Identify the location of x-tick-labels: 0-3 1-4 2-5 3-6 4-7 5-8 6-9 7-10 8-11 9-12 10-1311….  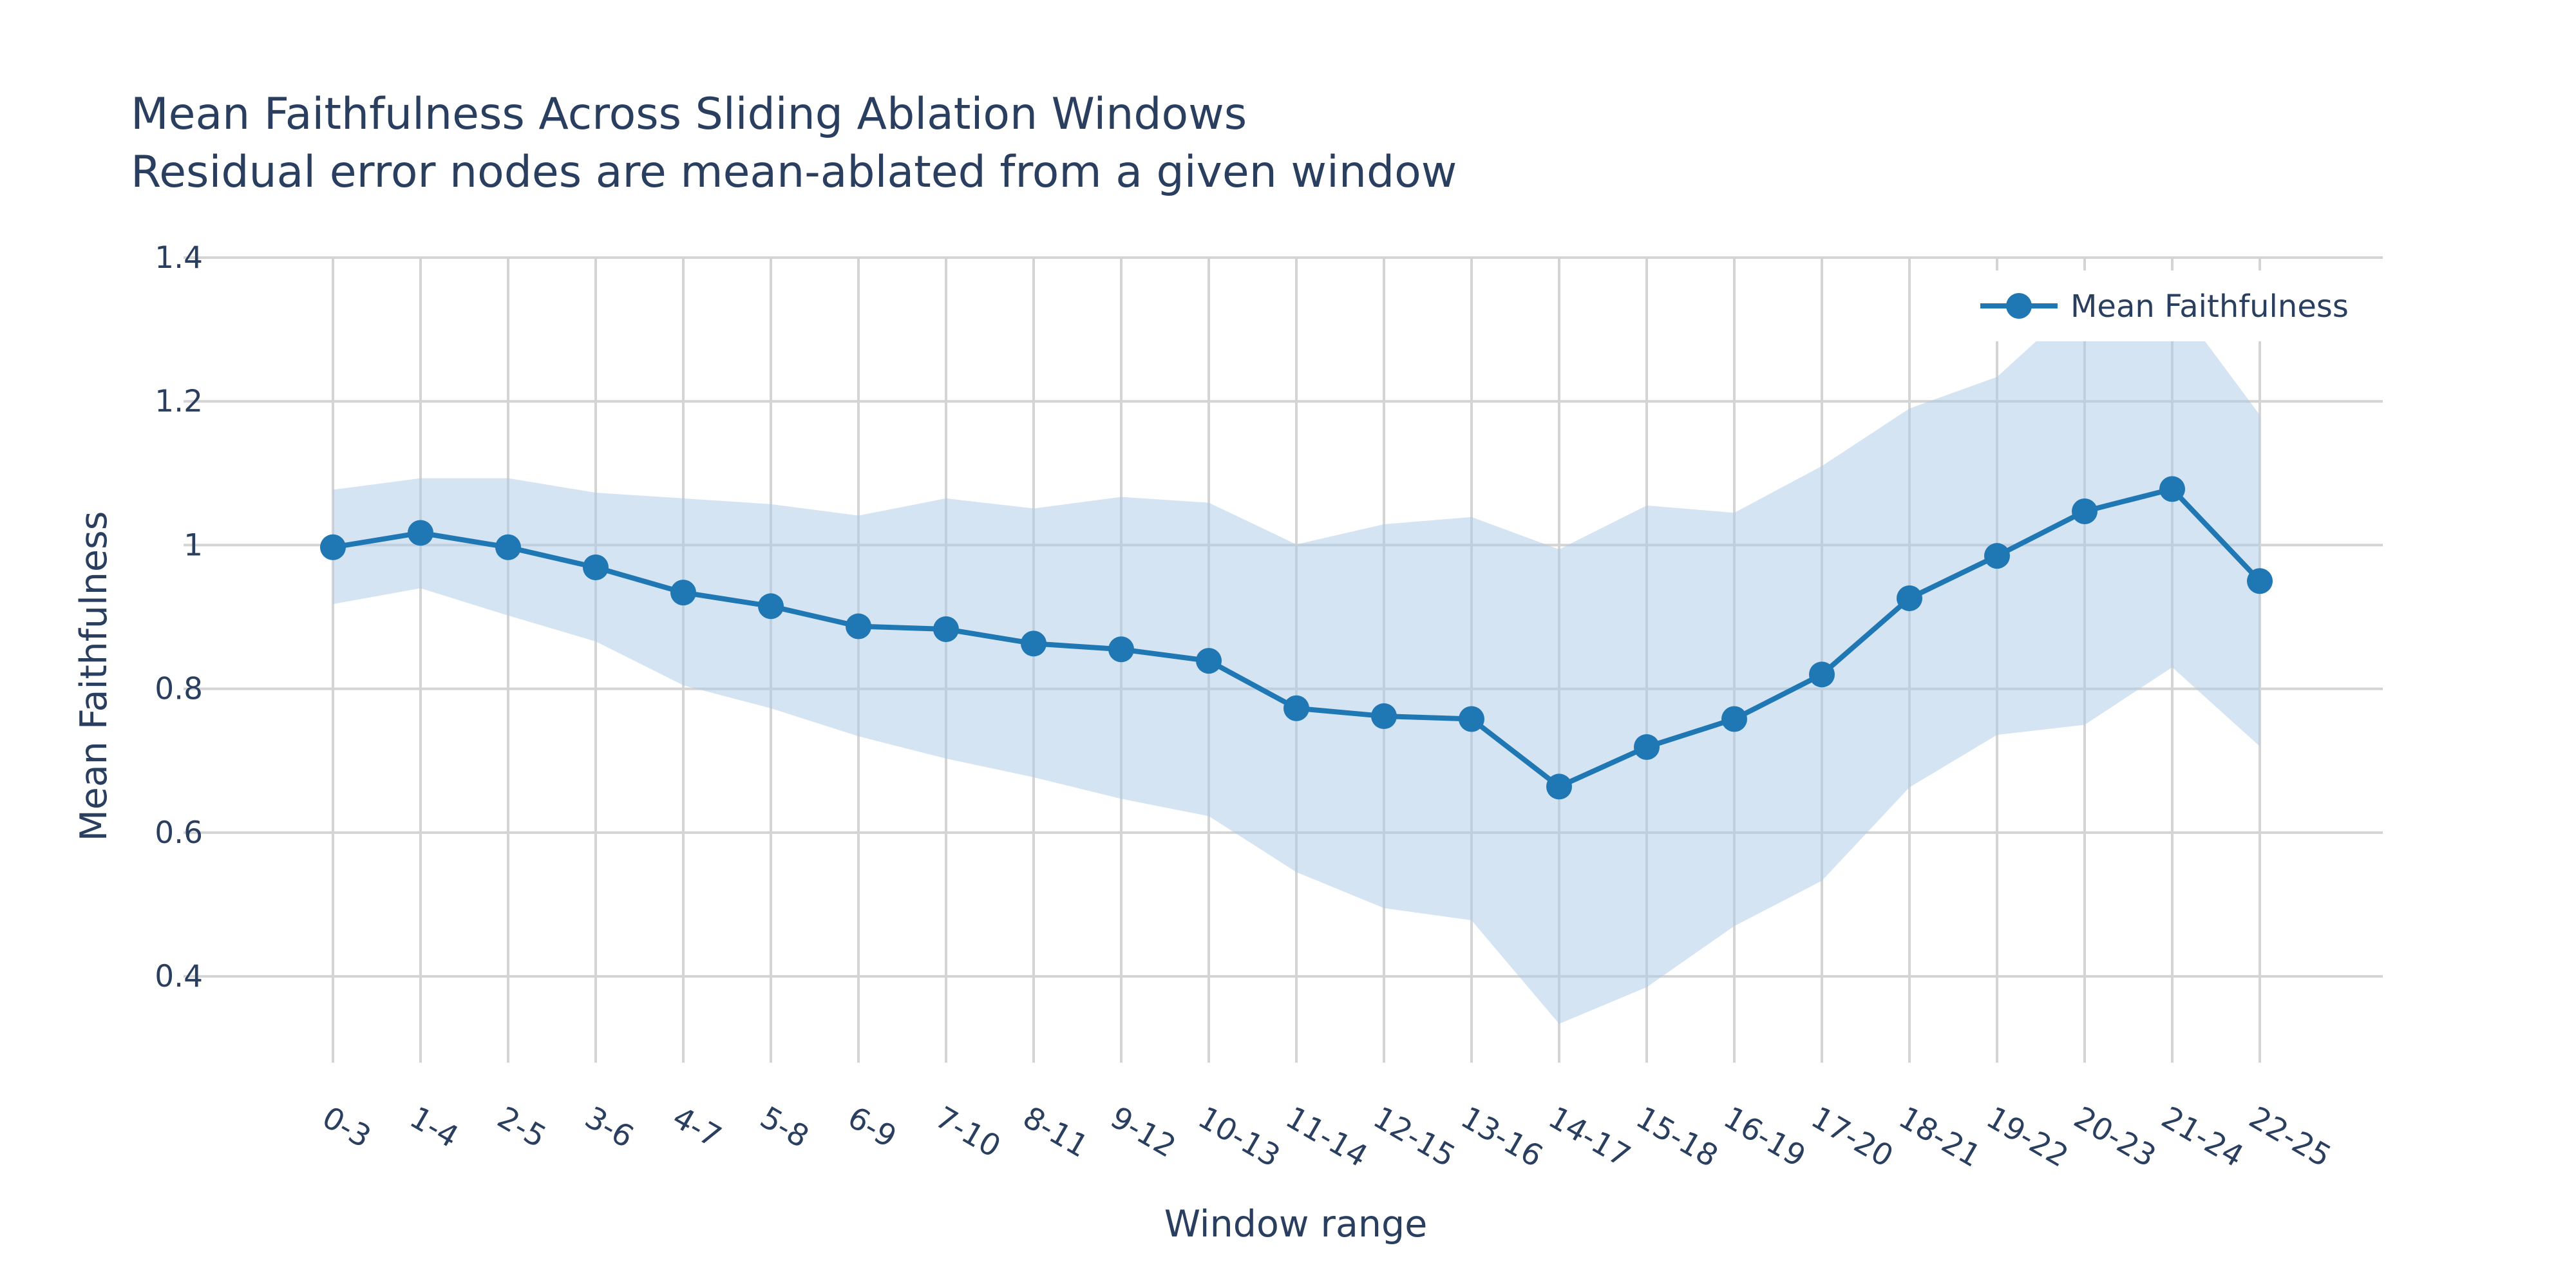
(1326, 1137).